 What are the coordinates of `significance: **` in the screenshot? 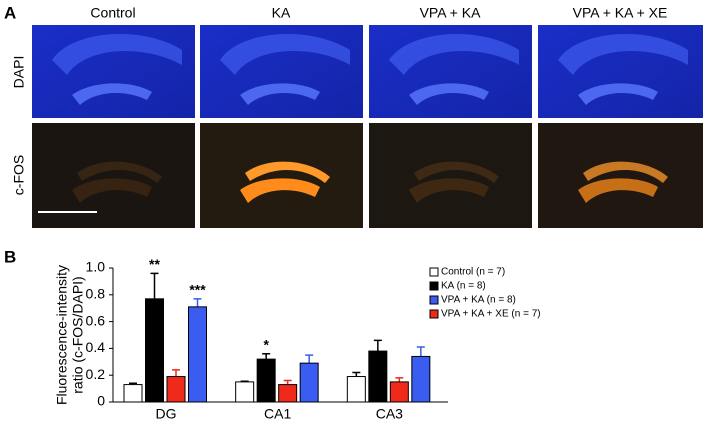 It's located at (154, 264).